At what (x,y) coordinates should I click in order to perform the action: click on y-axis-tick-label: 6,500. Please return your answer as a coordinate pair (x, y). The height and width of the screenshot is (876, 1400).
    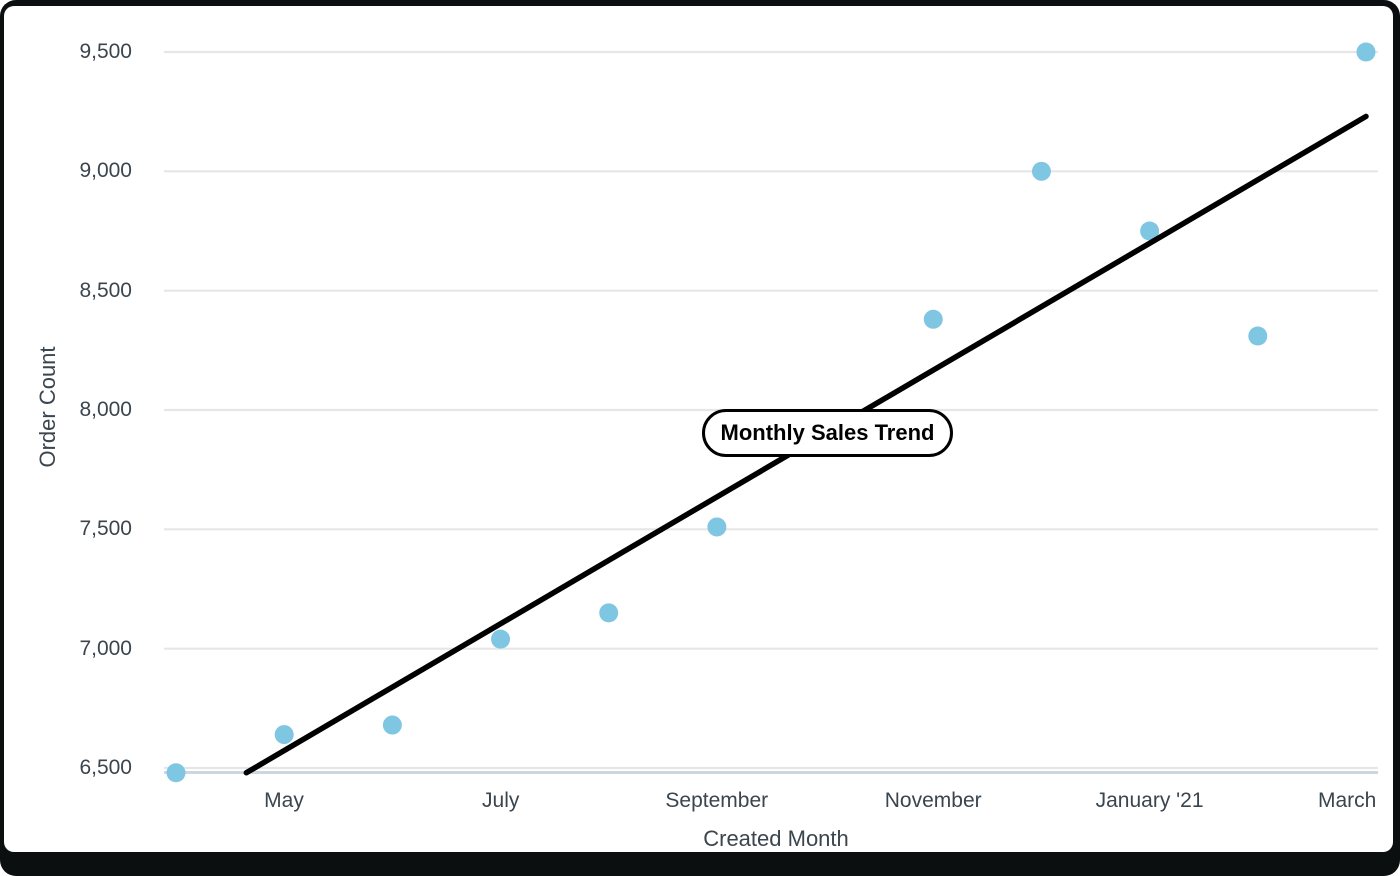
    Looking at the image, I should click on (105, 767).